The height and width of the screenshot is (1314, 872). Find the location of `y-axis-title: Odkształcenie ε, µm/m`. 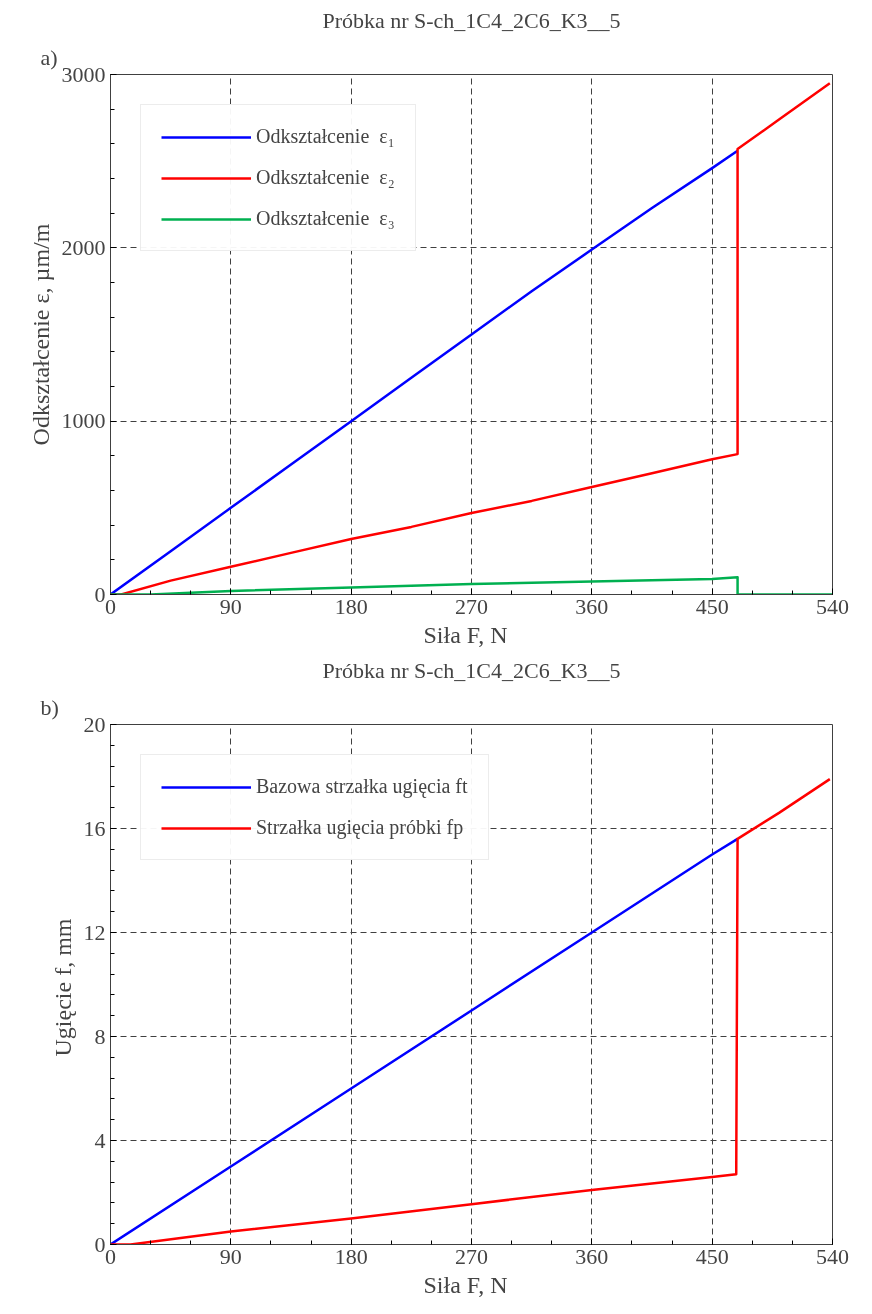

y-axis-title: Odkształcenie ε, µm/m is located at coordinates (40, 334).